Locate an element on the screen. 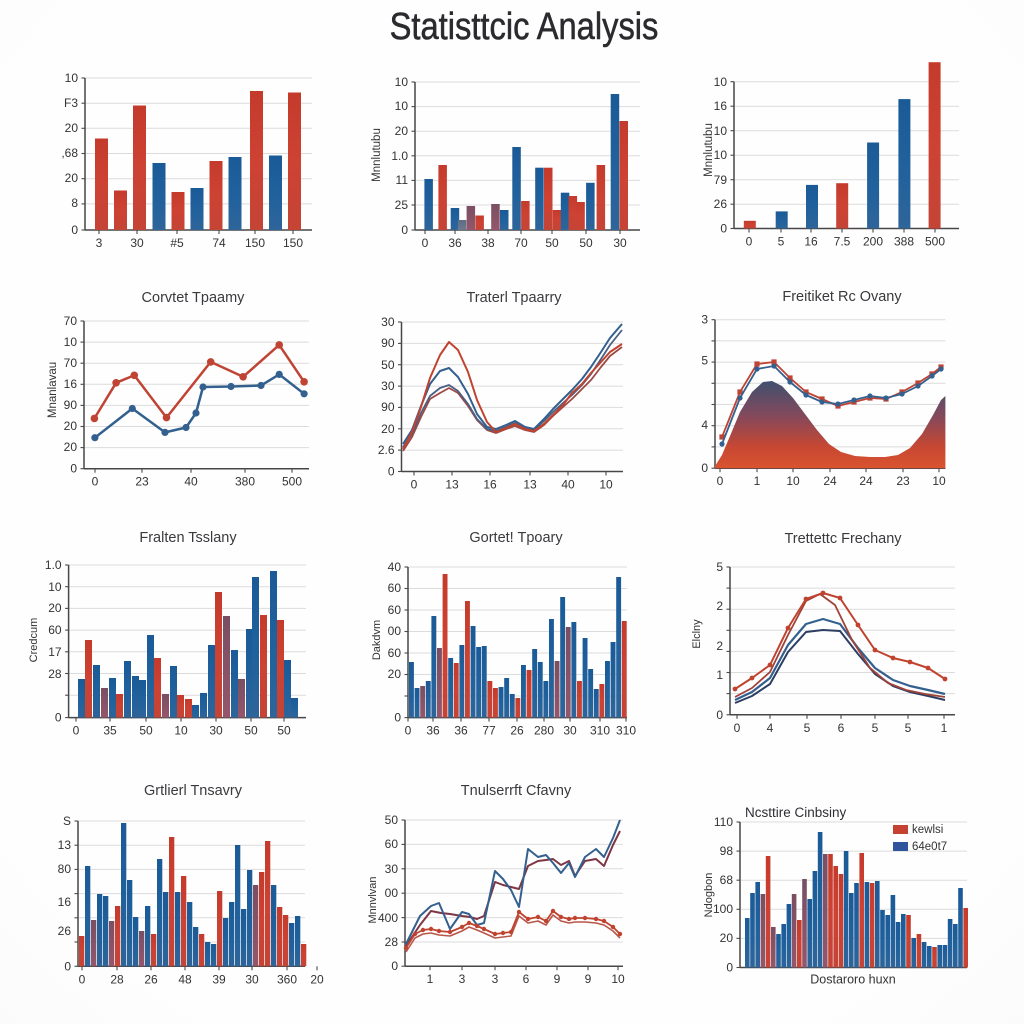  svg-text: Credcum is located at coordinates (34, 640).